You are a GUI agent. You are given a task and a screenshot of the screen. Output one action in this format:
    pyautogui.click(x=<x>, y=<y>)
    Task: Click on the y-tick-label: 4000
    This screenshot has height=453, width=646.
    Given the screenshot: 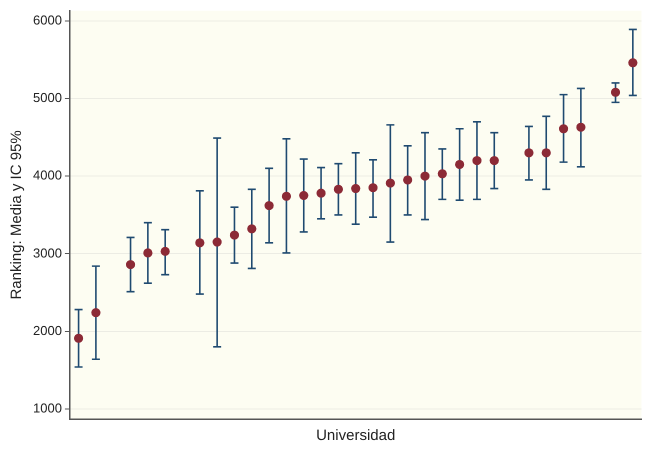 What is the action you would take?
    pyautogui.click(x=47, y=175)
    